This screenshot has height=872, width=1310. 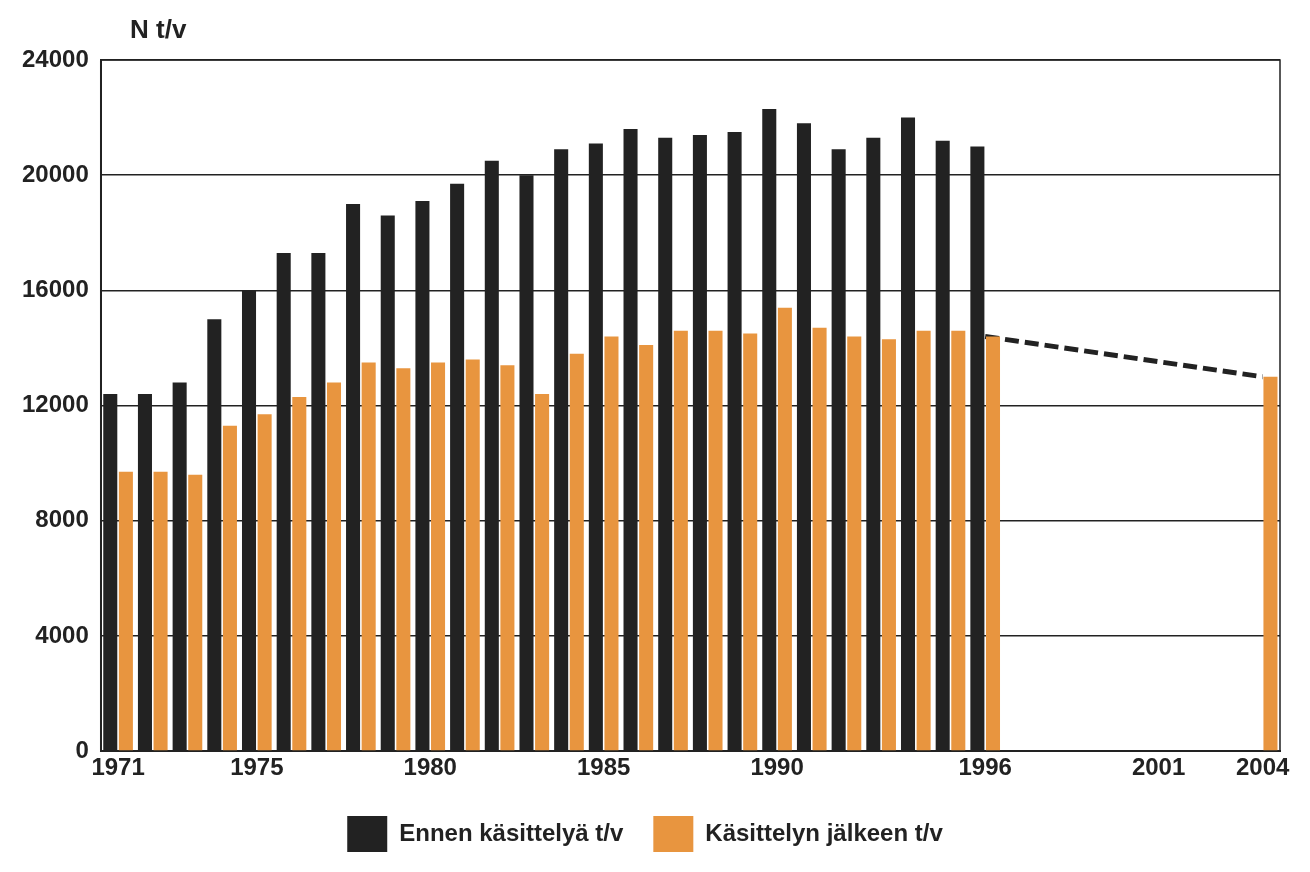 I want to click on x-tick-label: 1971, so click(x=118, y=767).